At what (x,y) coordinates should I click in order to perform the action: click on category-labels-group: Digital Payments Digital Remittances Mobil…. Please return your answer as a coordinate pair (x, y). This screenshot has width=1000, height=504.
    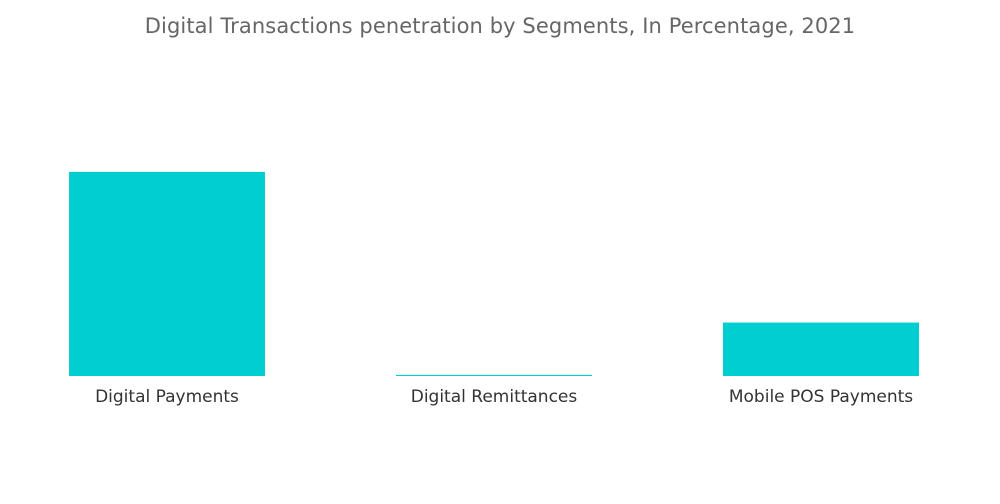
    Looking at the image, I should click on (504, 397).